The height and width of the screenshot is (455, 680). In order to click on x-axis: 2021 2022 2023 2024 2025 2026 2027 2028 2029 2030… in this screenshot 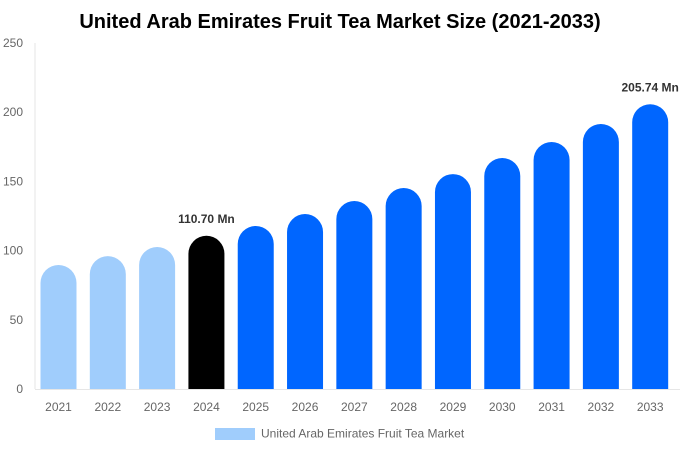, I will do `click(357, 401)`.